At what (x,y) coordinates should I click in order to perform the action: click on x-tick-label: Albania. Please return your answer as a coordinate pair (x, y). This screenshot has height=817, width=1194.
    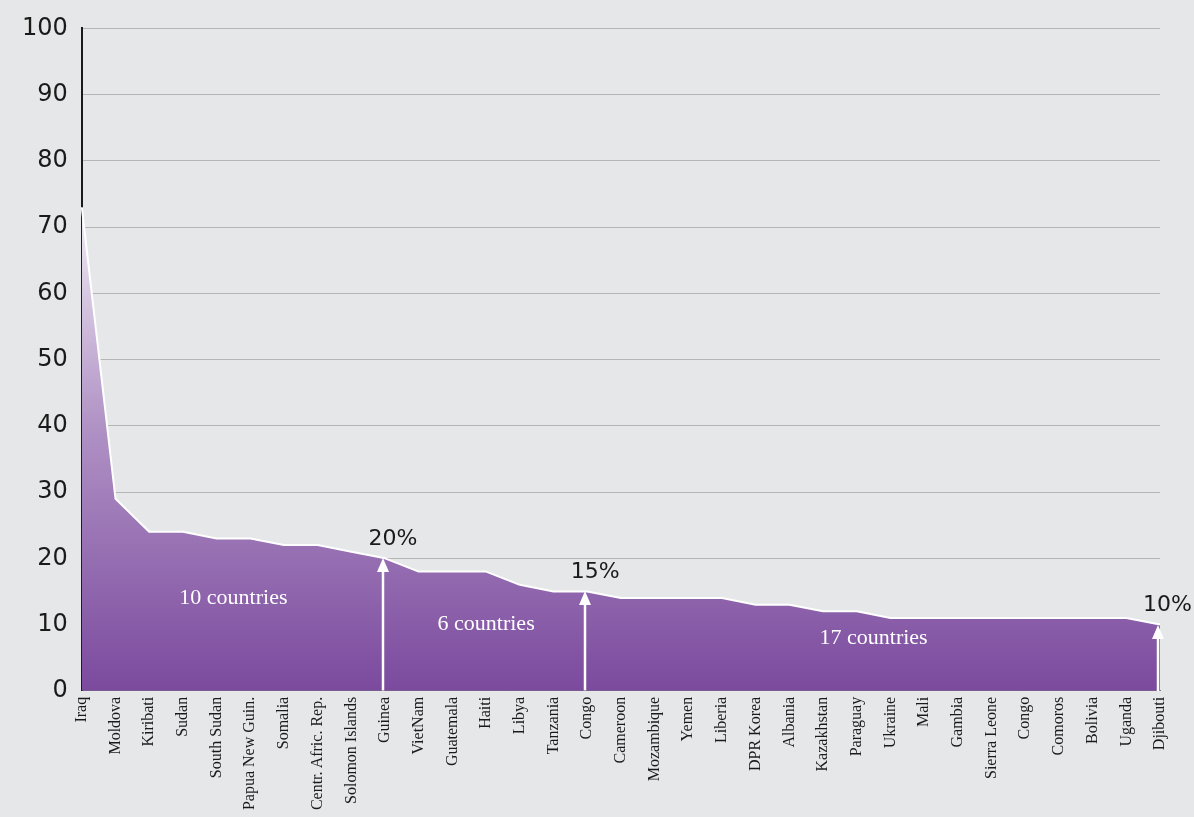
    Looking at the image, I should click on (788, 722).